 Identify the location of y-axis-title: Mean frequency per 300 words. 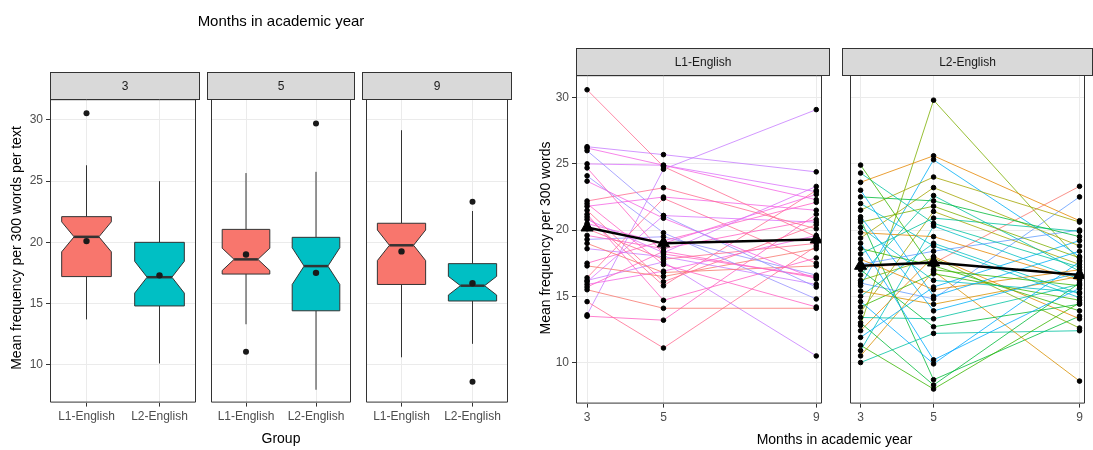
(545, 238).